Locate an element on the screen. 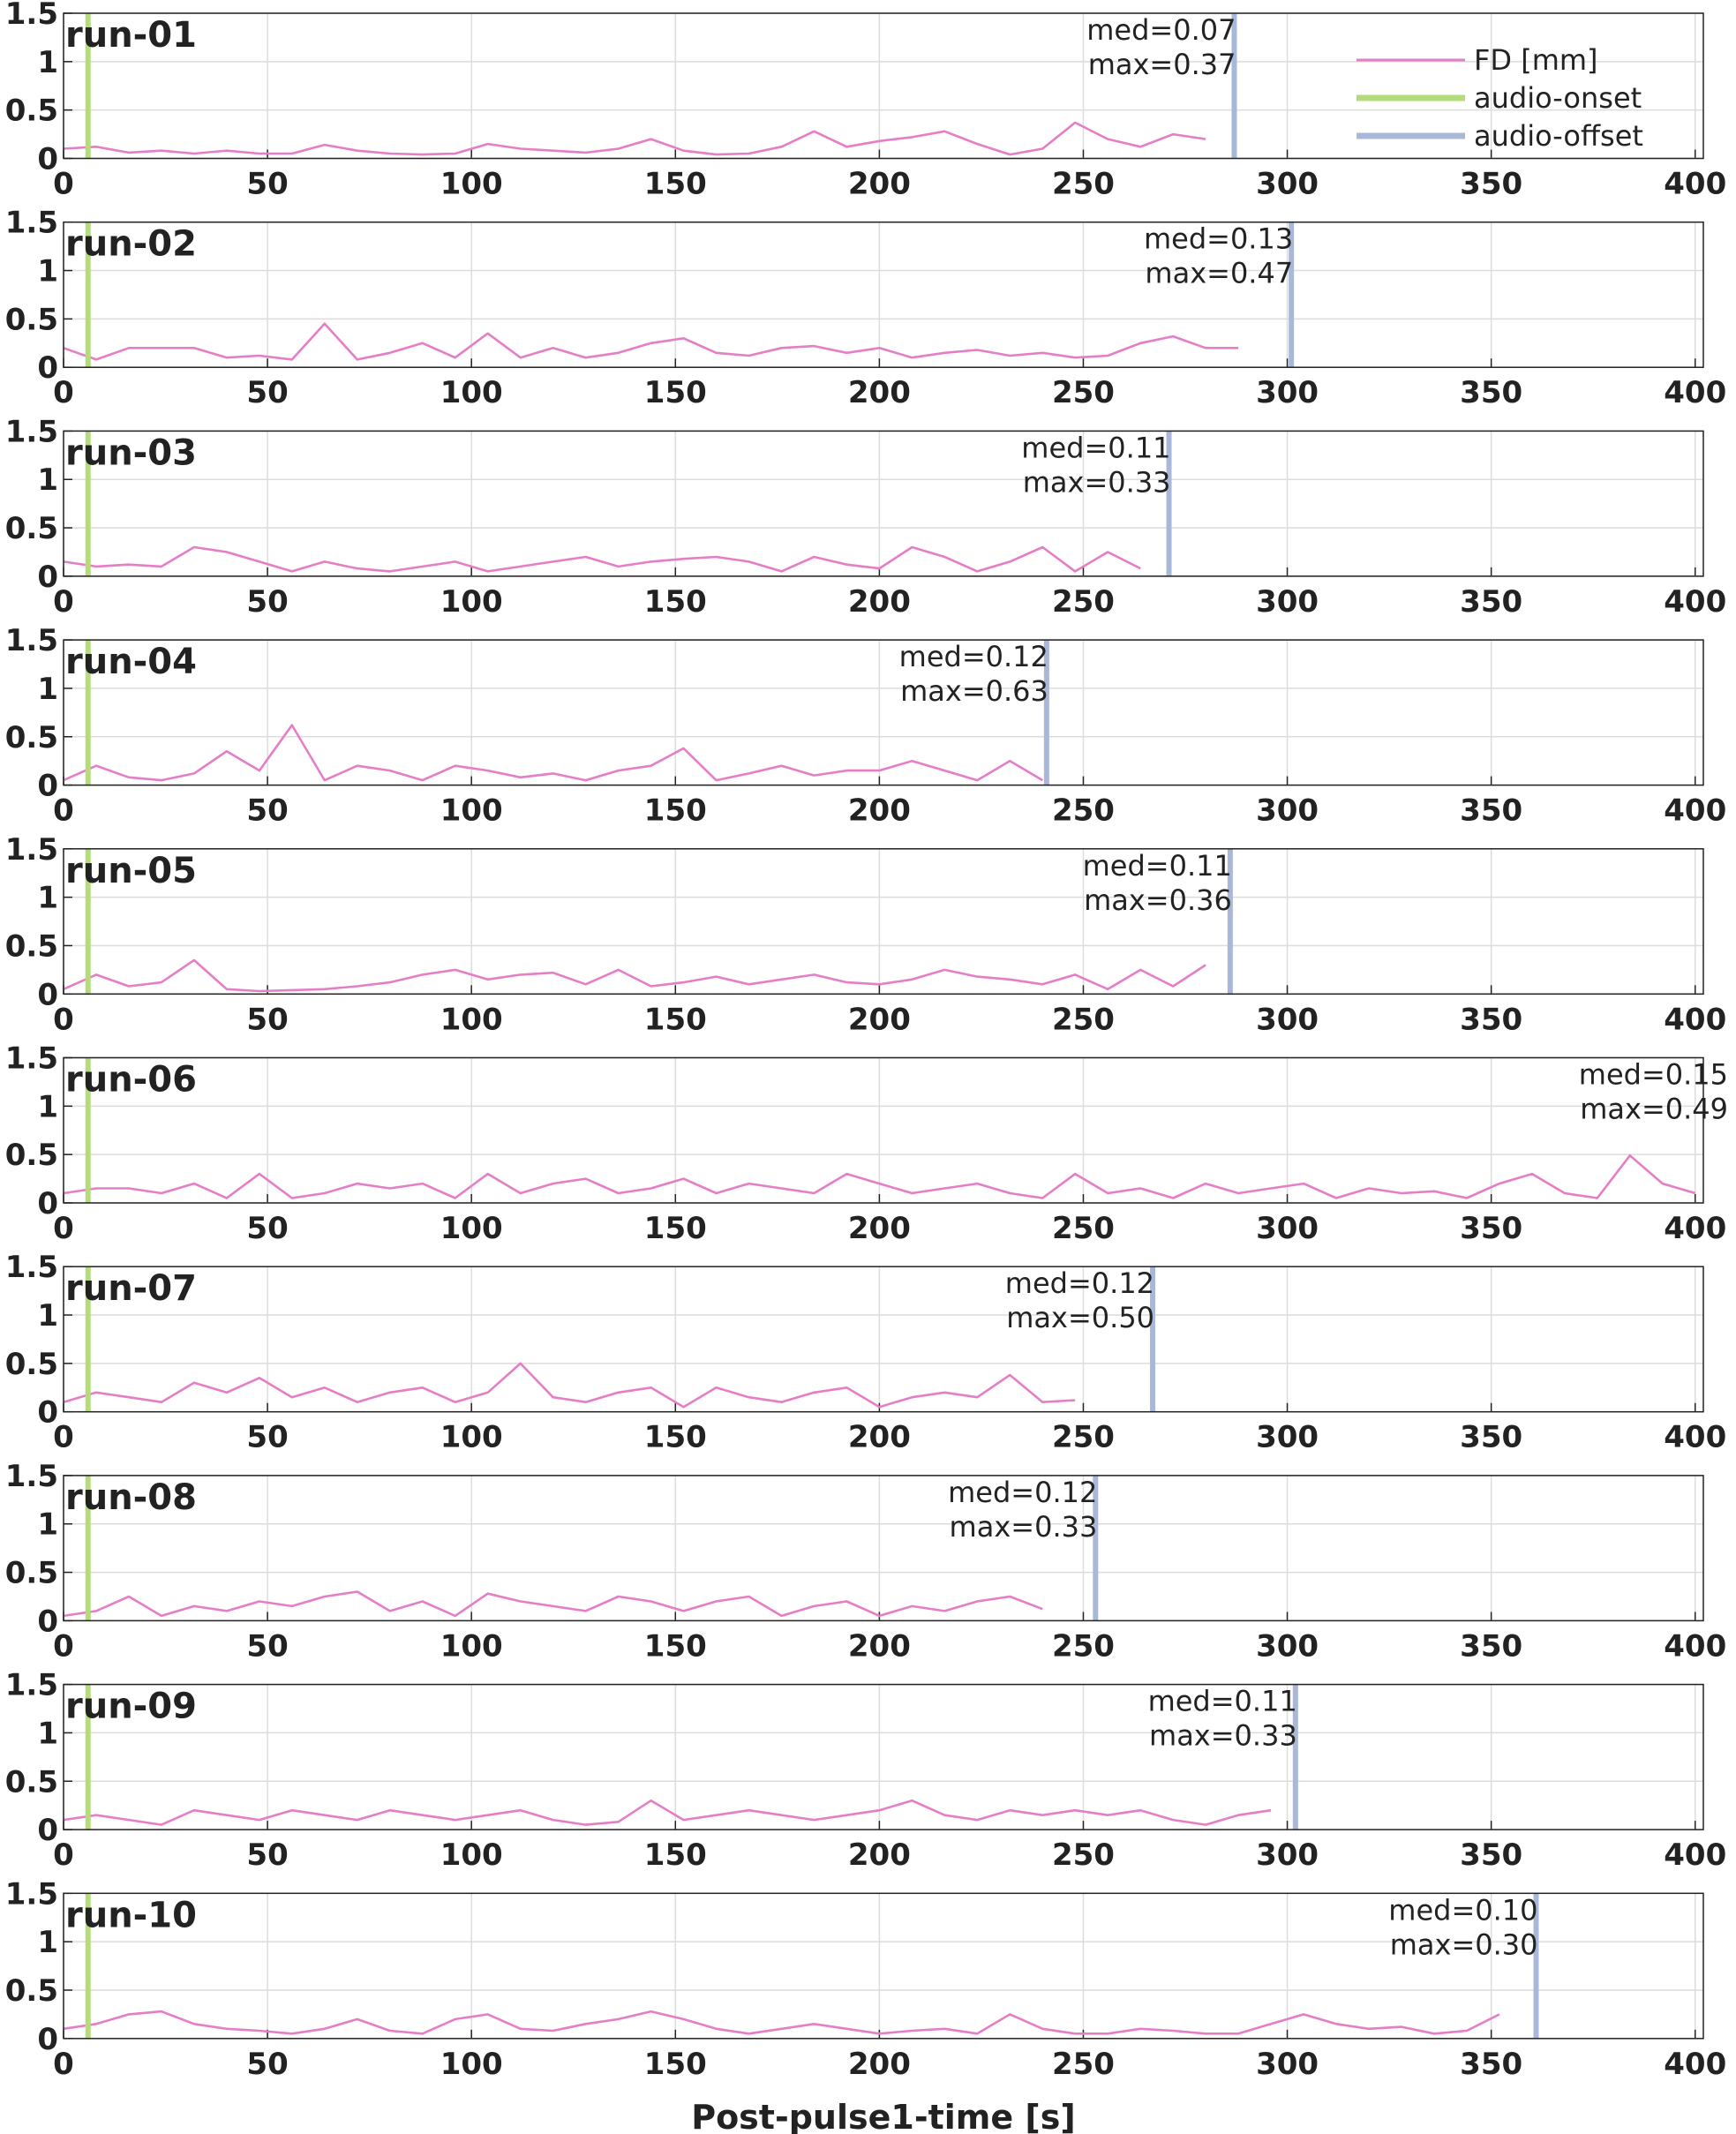 The height and width of the screenshot is (2134, 1736). legend-label: audio-onset is located at coordinates (1558, 98).